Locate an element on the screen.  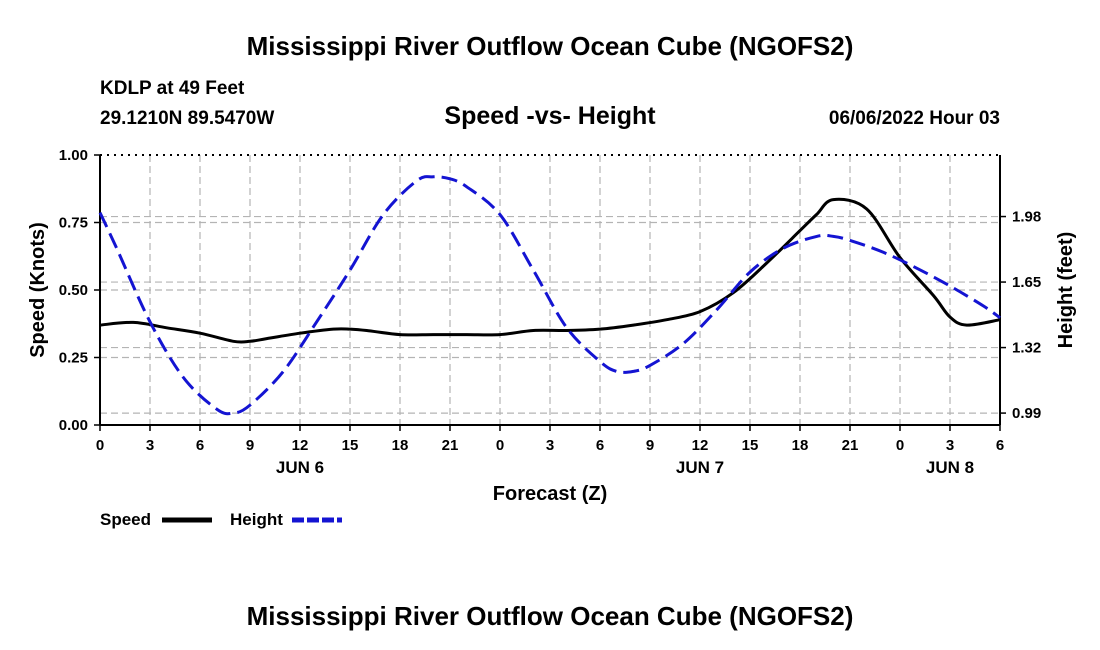
y-tick-label: 0.75 is located at coordinates (73, 223).